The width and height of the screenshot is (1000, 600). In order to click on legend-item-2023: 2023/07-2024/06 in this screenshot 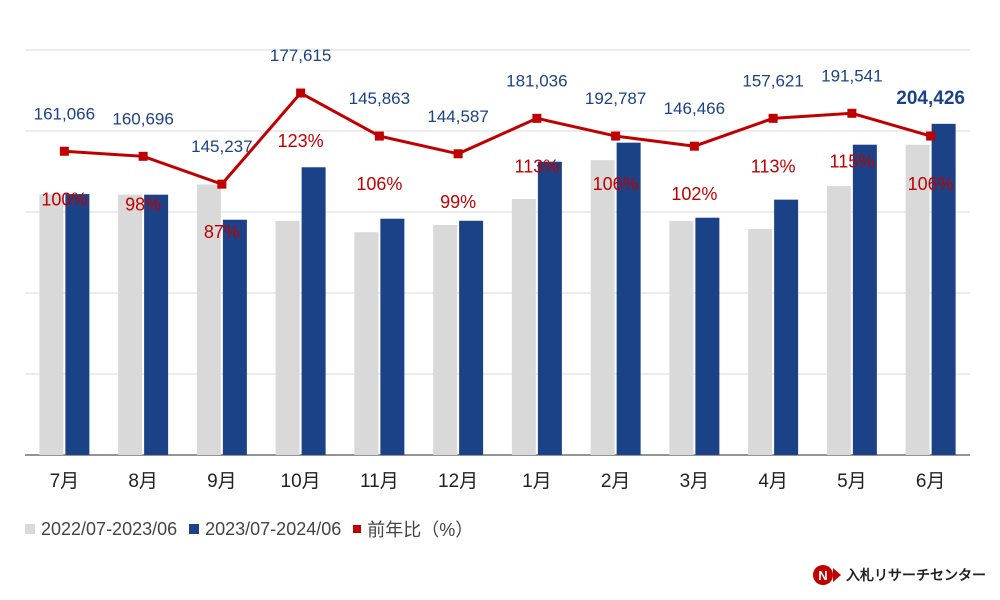, I will do `click(265, 529)`.